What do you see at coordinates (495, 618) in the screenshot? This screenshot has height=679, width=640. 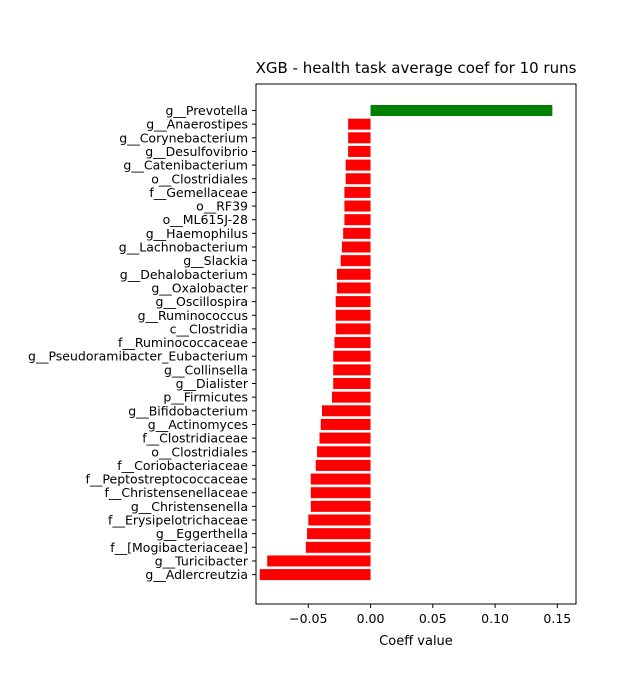 I see `x-tick-label-3: 0.10` at bounding box center [495, 618].